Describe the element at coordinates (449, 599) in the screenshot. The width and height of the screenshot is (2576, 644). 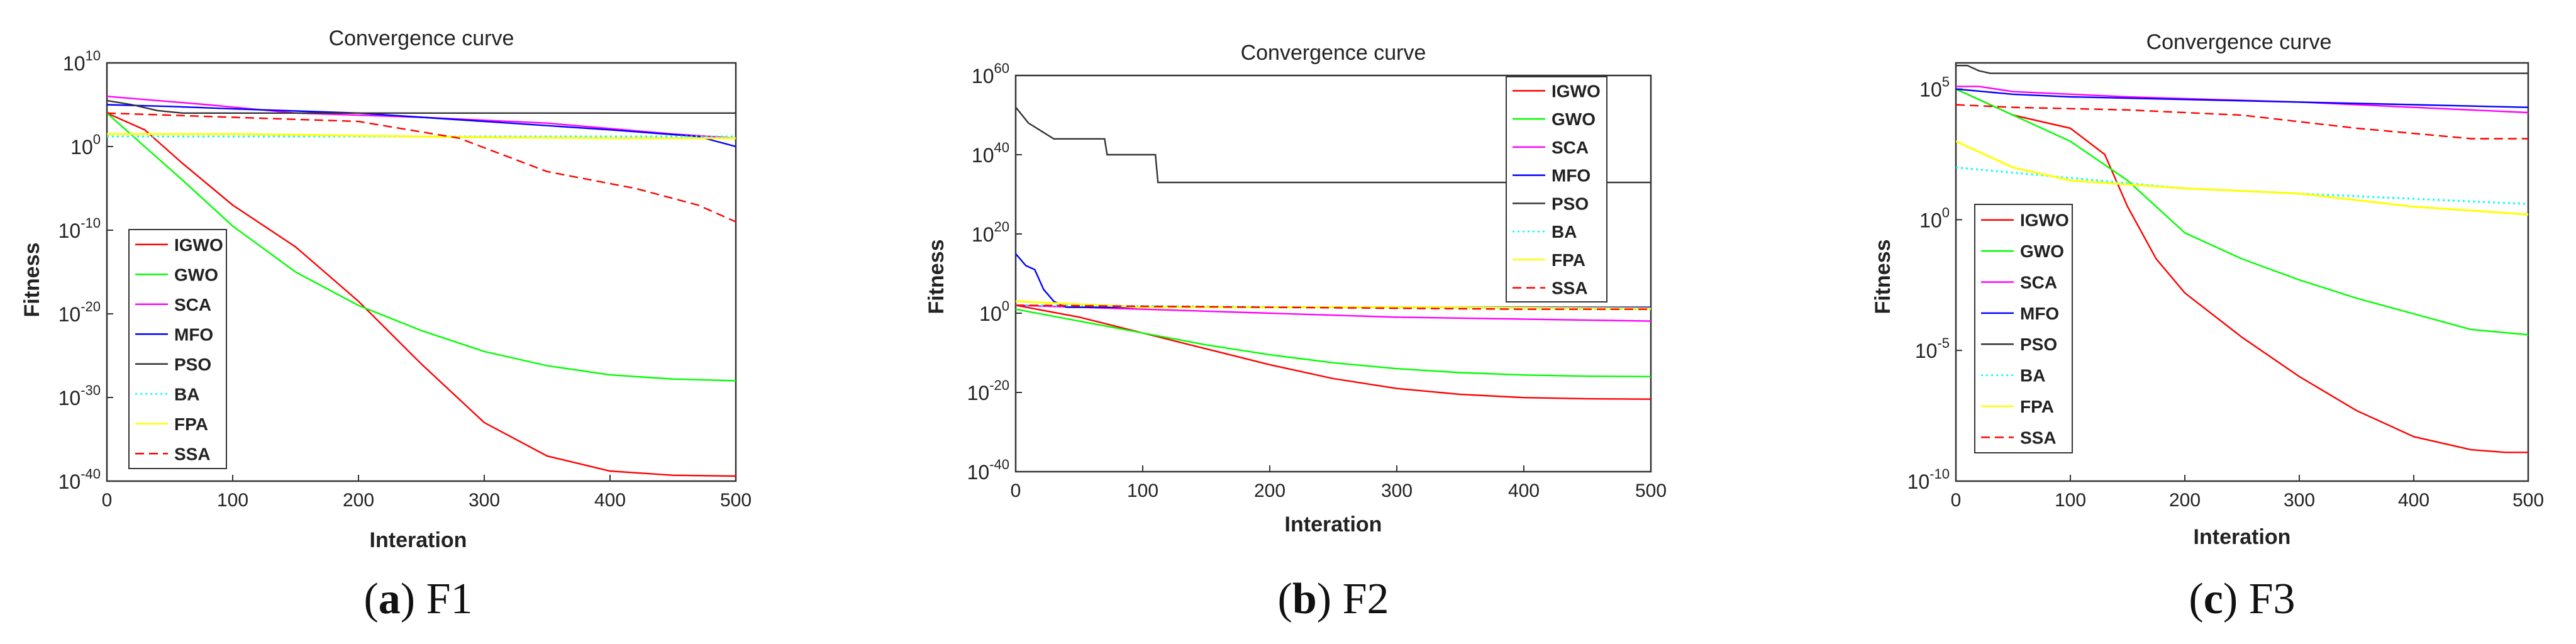
I see `caption-function: F1` at that location.